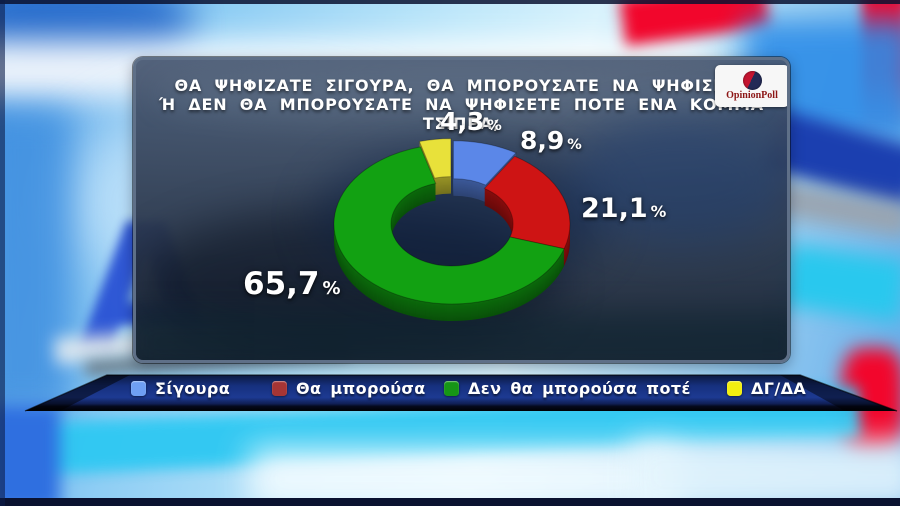  I want to click on pie-label-den-tha-borousa: 65,7%, so click(292, 284).